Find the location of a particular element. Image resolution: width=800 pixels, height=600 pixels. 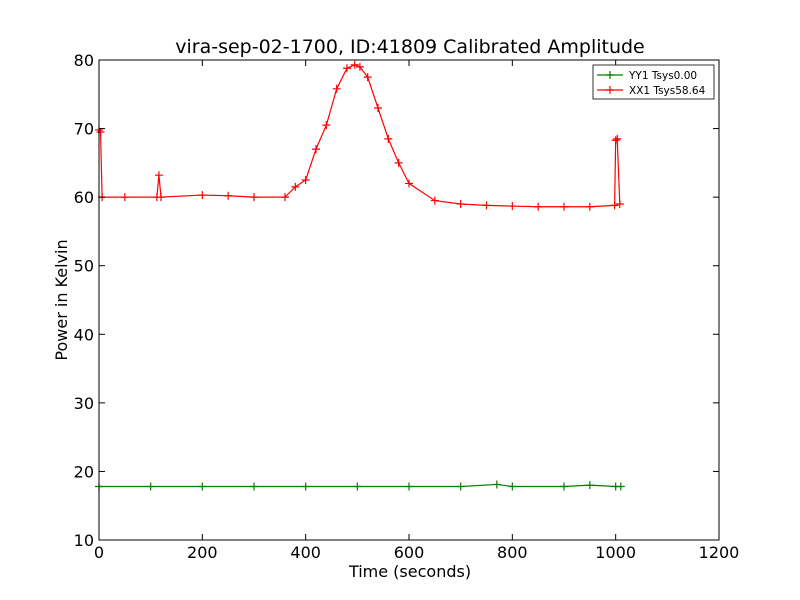

y-tick-label: 60 is located at coordinates (84, 197).